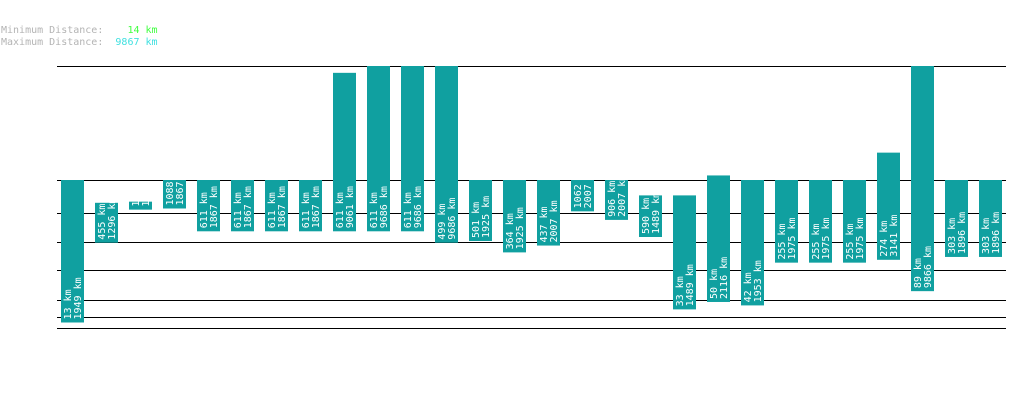  I want to click on maximum-distance-label: Maximum Distance:, so click(52, 42).